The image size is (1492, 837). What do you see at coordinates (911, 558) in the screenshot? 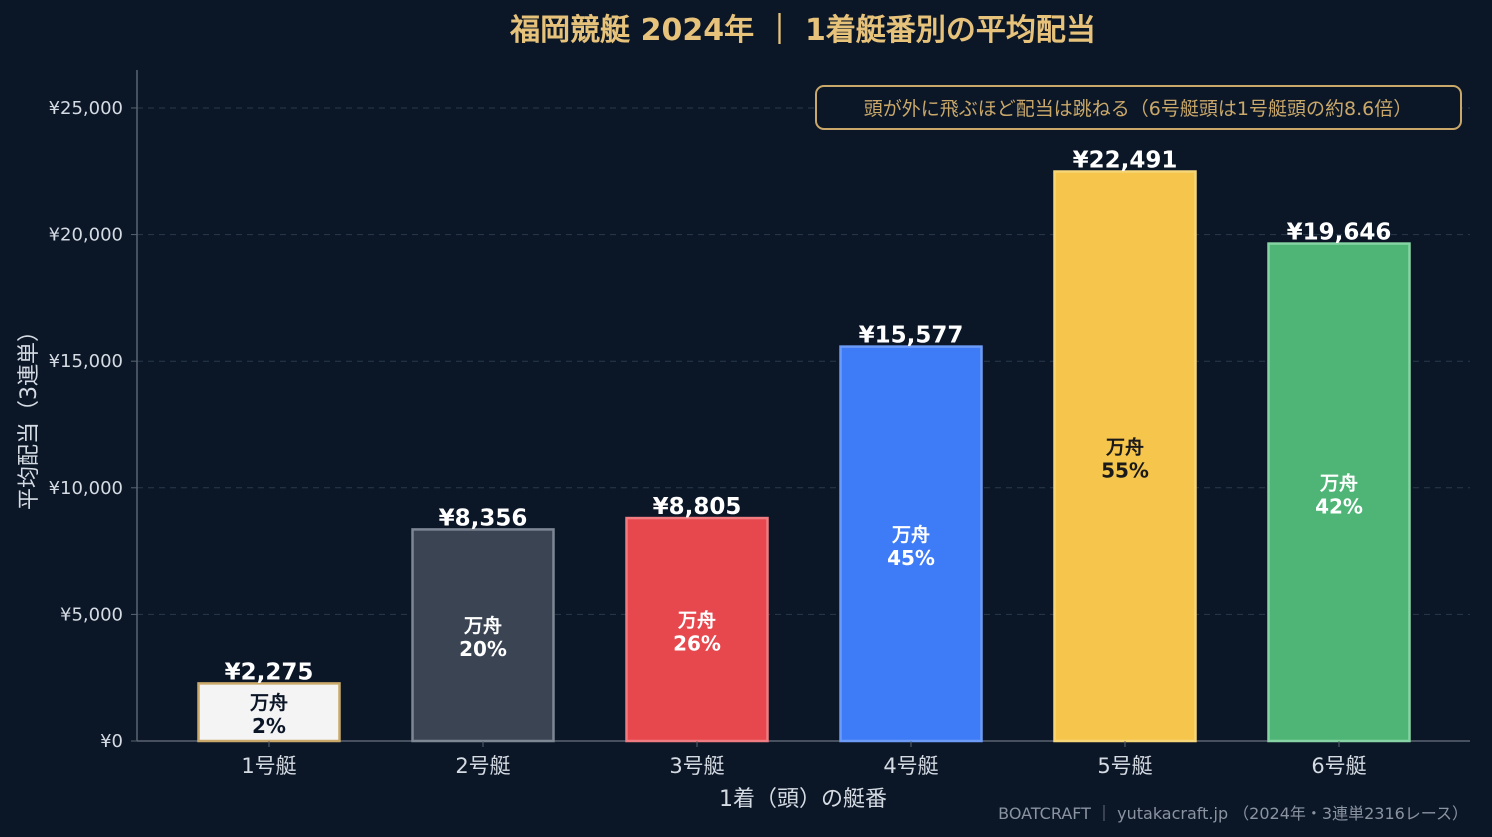
I see `inner-label-percent: 45%` at bounding box center [911, 558].